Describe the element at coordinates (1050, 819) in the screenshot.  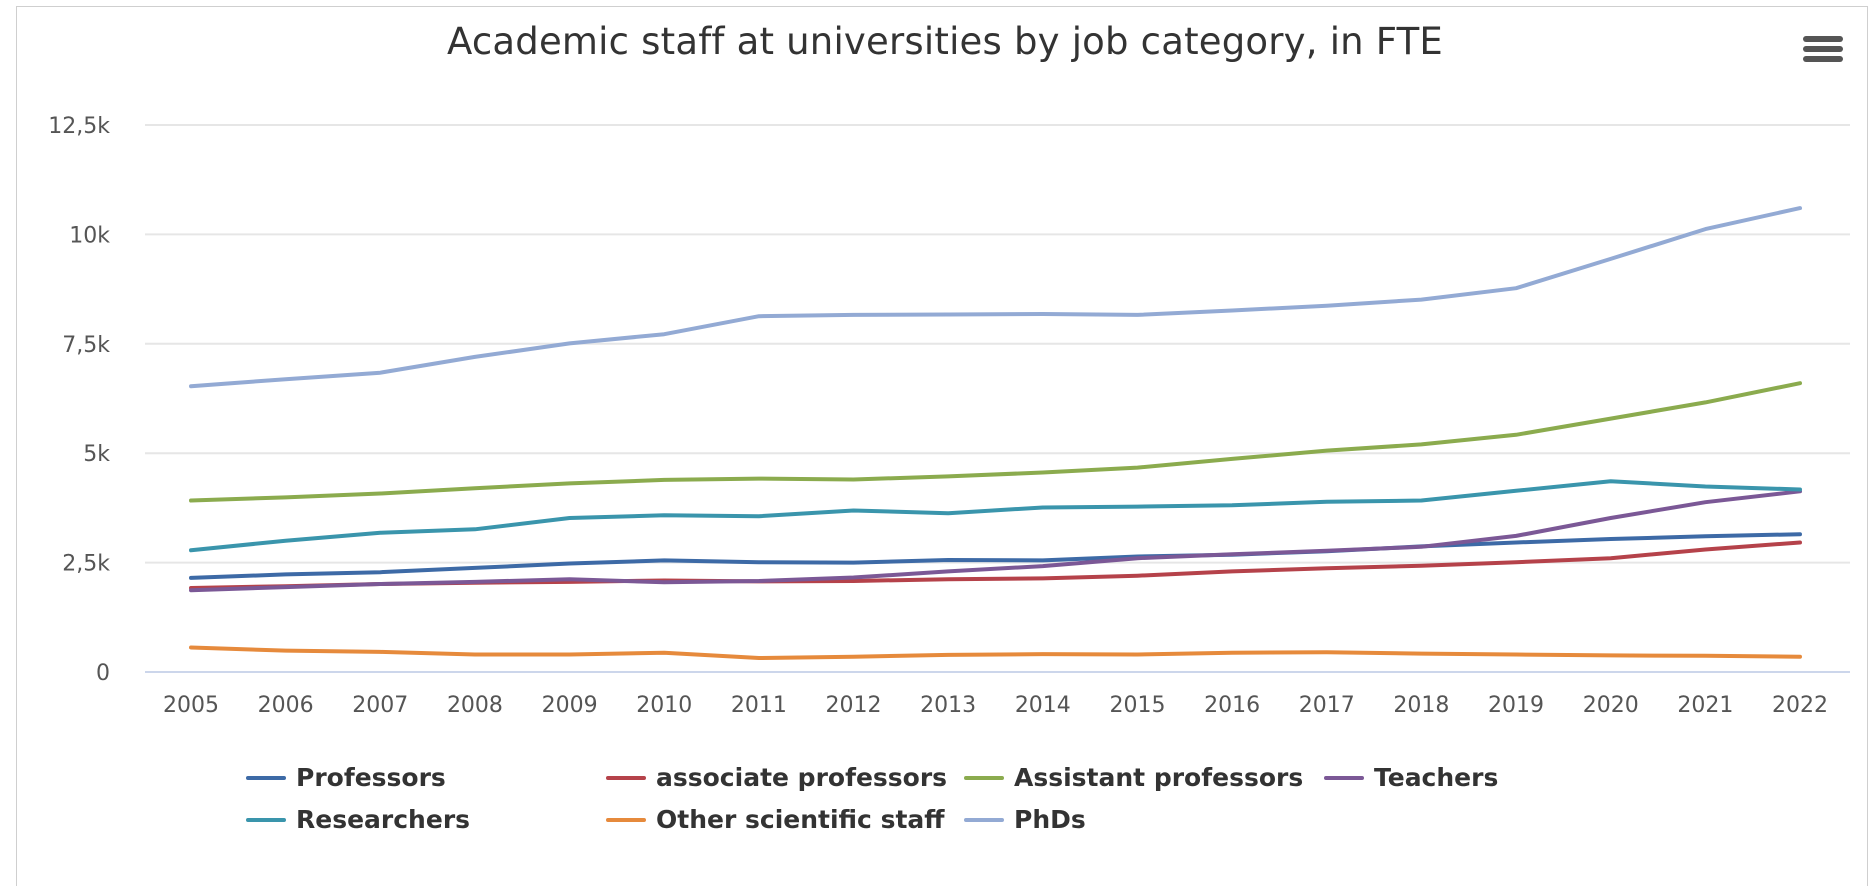
I see `legend-label: PhDs` at that location.